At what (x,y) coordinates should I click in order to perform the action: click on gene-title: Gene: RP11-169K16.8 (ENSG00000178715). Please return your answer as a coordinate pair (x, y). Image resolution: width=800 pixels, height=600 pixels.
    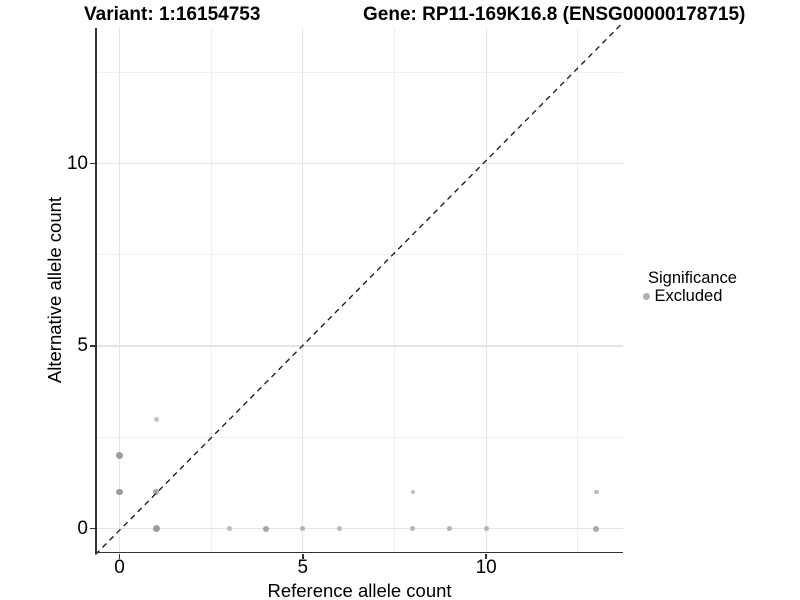
    Looking at the image, I should click on (554, 14).